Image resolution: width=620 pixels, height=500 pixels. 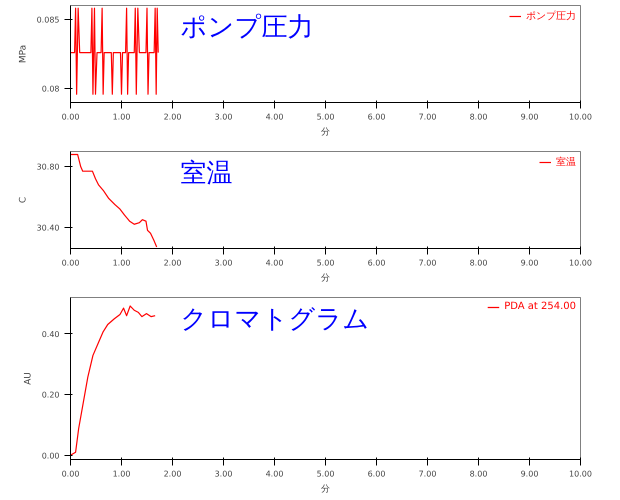 I want to click on legend-label: ポンプ圧力, so click(x=551, y=16).